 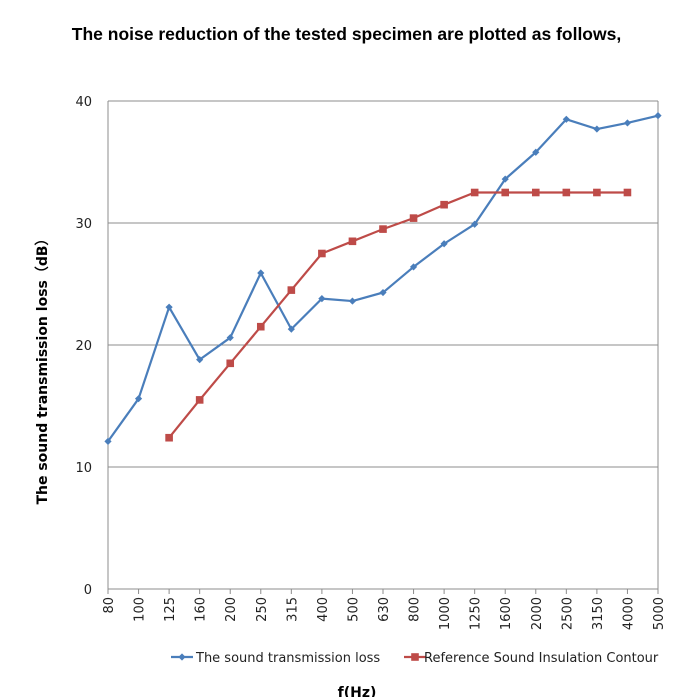 I want to click on legend-item-2: Reference Sound Insulation Contour, so click(x=531, y=658).